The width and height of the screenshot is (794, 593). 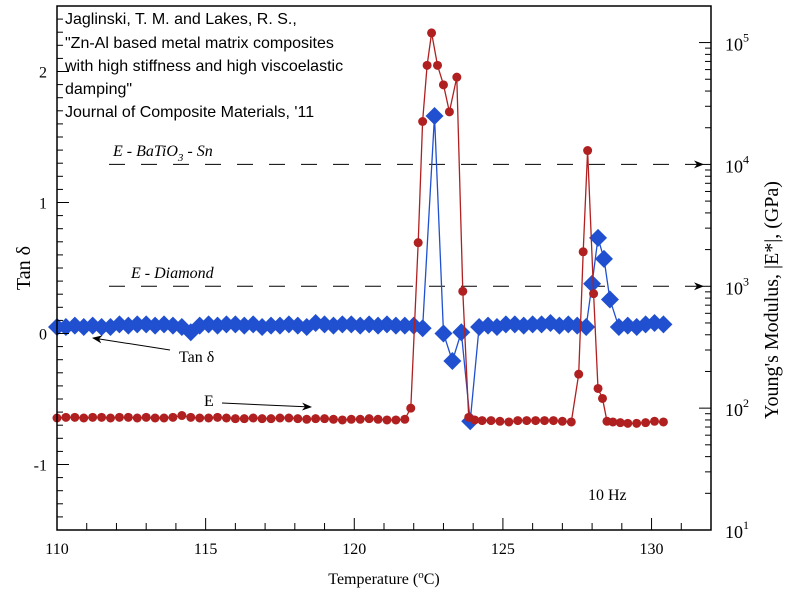 I want to click on ref-label-batio3: E - BaTiO3 - Sn, so click(x=162, y=153).